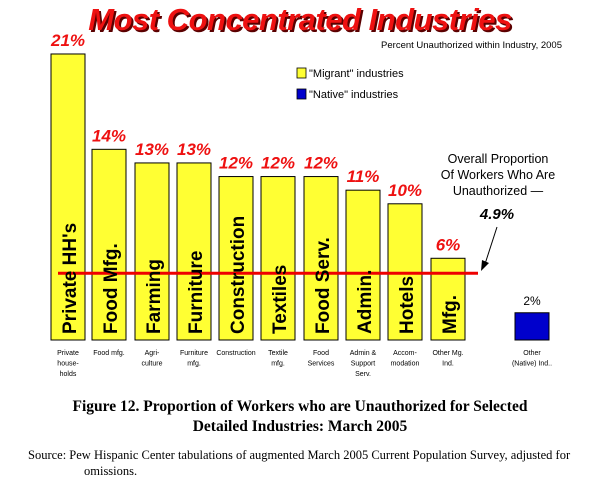 The width and height of the screenshot is (600, 500). I want to click on figure-caption-line-2: Detailed Industries: March 2005, so click(300, 426).